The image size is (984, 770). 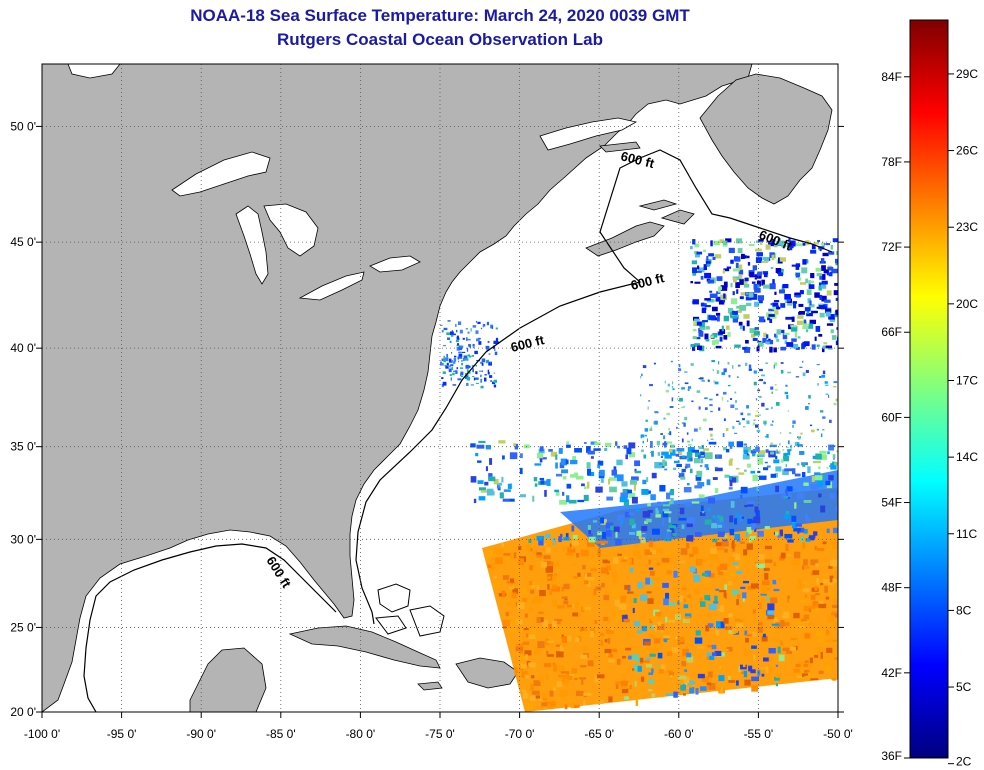 I want to click on lon-tick-label: -80 0', so click(x=361, y=734).